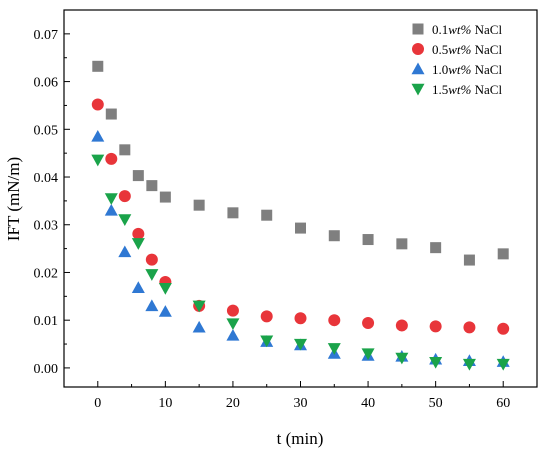 The image size is (550, 454). I want to click on y-tick-label: 0.05, so click(46, 130).